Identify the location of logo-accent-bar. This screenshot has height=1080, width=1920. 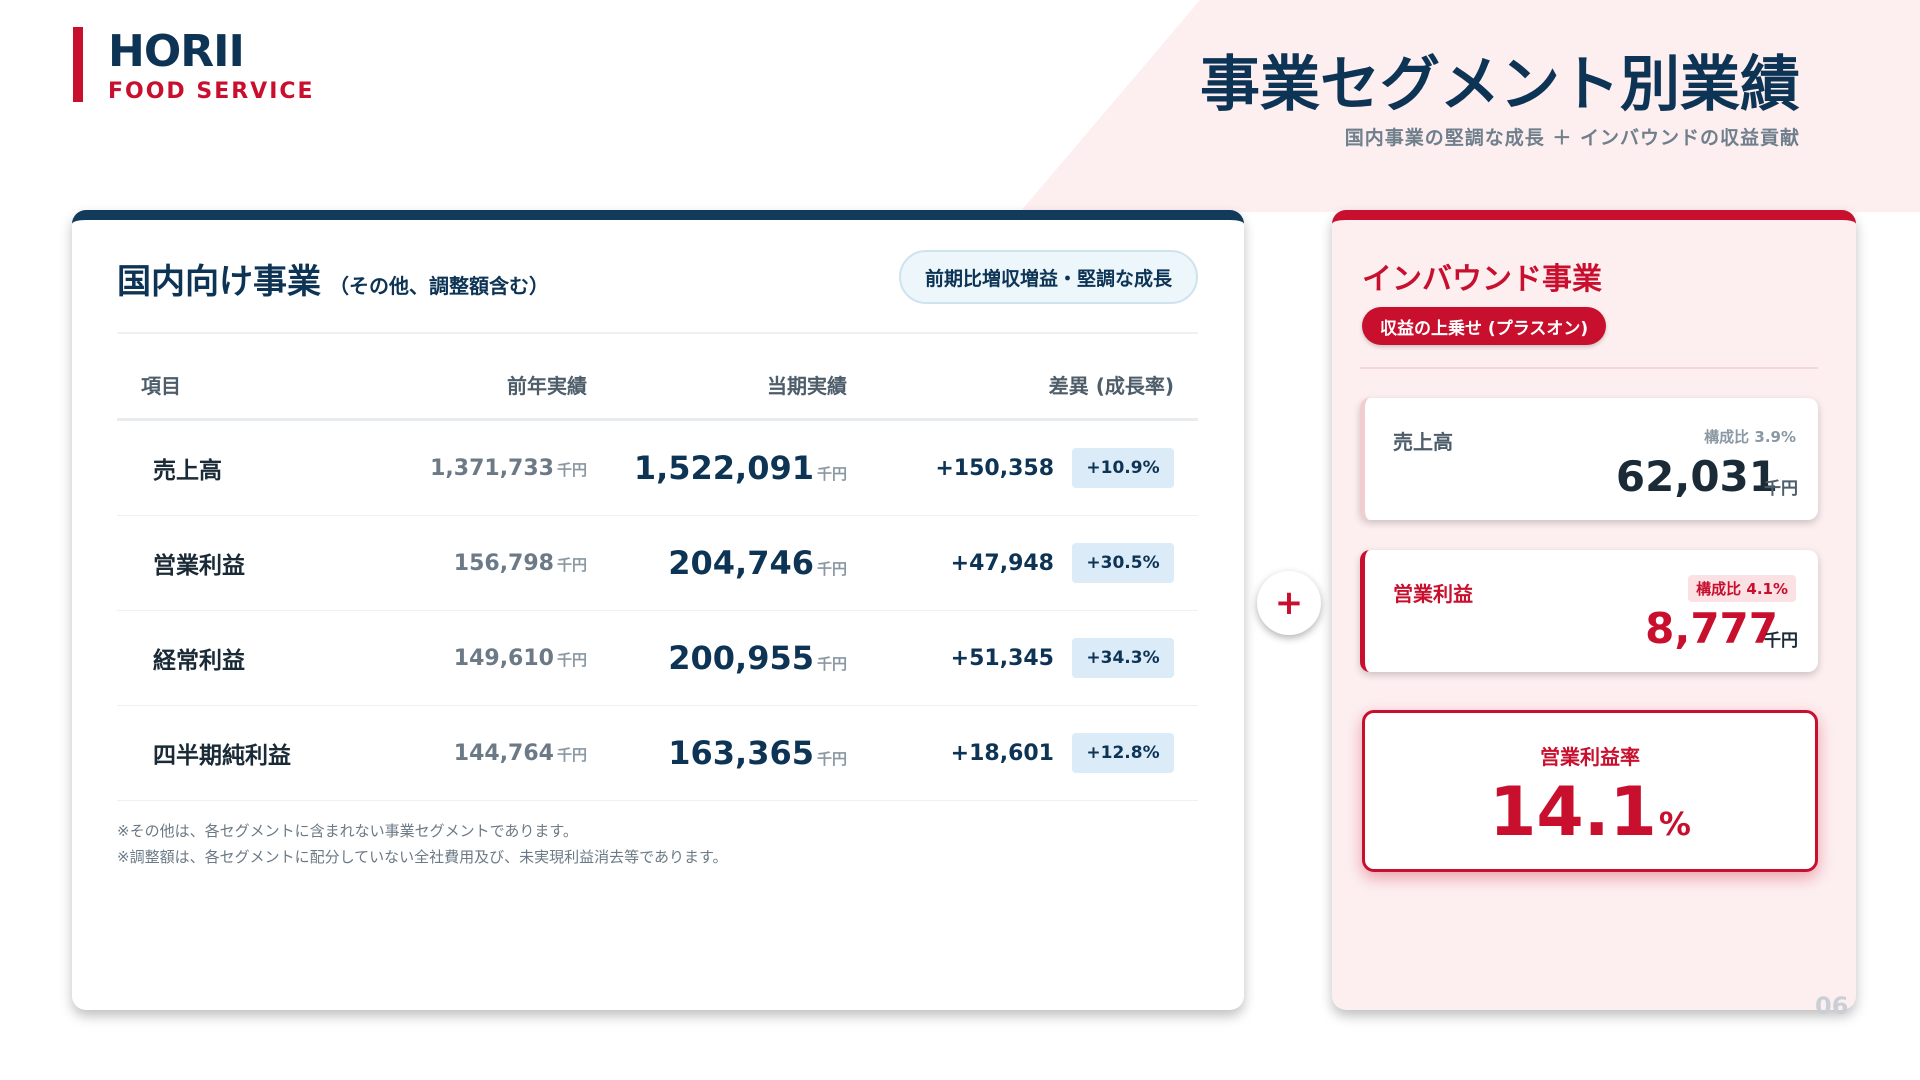
(78, 64).